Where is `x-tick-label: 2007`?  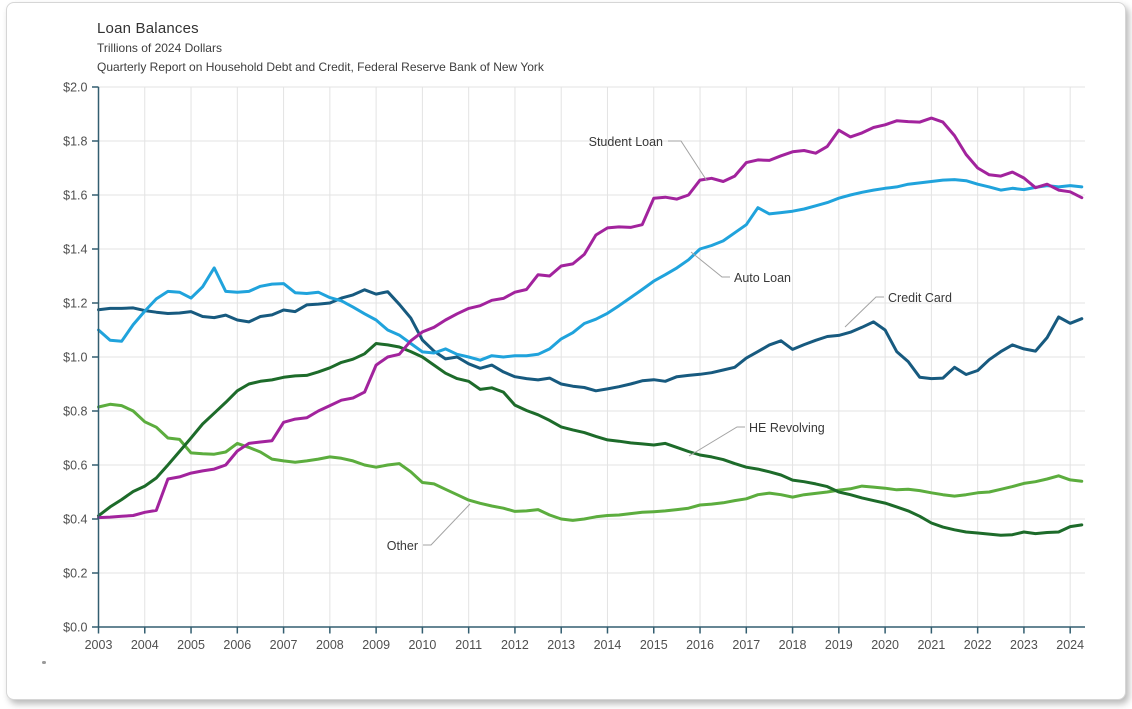 x-tick-label: 2007 is located at coordinates (284, 645).